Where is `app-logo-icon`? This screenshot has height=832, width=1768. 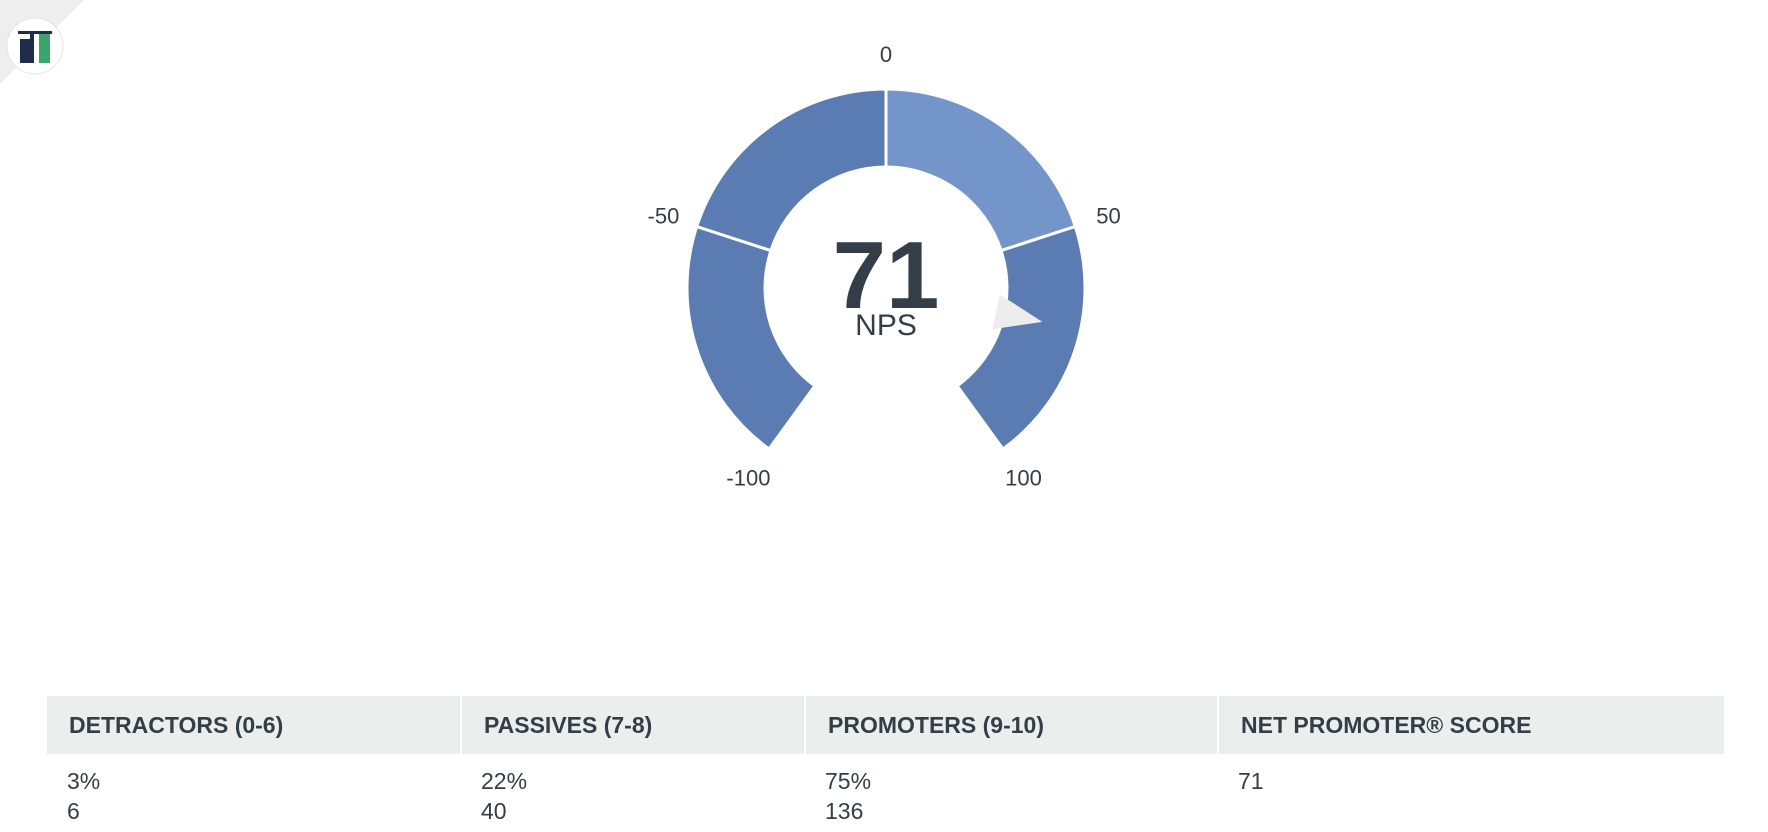 app-logo-icon is located at coordinates (42, 42).